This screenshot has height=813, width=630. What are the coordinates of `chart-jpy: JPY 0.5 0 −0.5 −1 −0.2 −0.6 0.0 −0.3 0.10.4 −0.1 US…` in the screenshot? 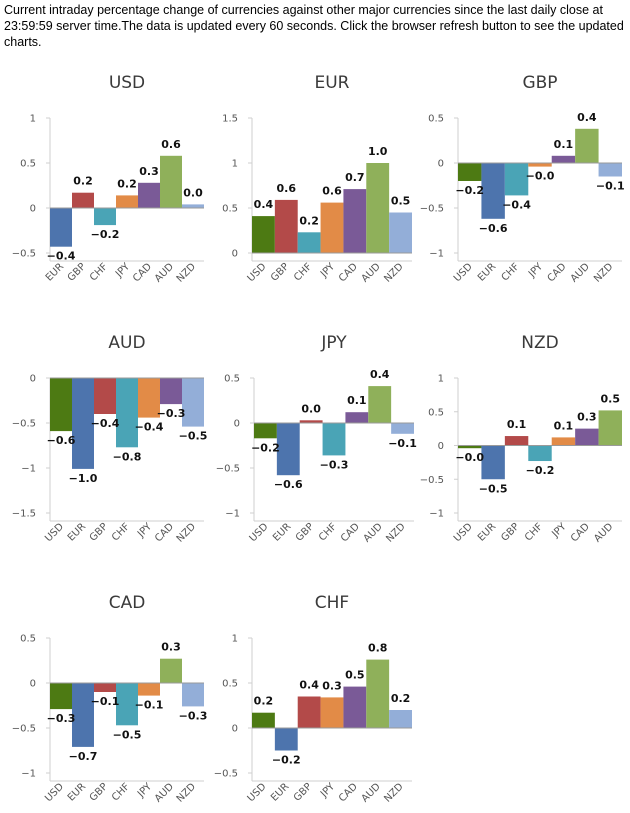 It's located at (316, 439).